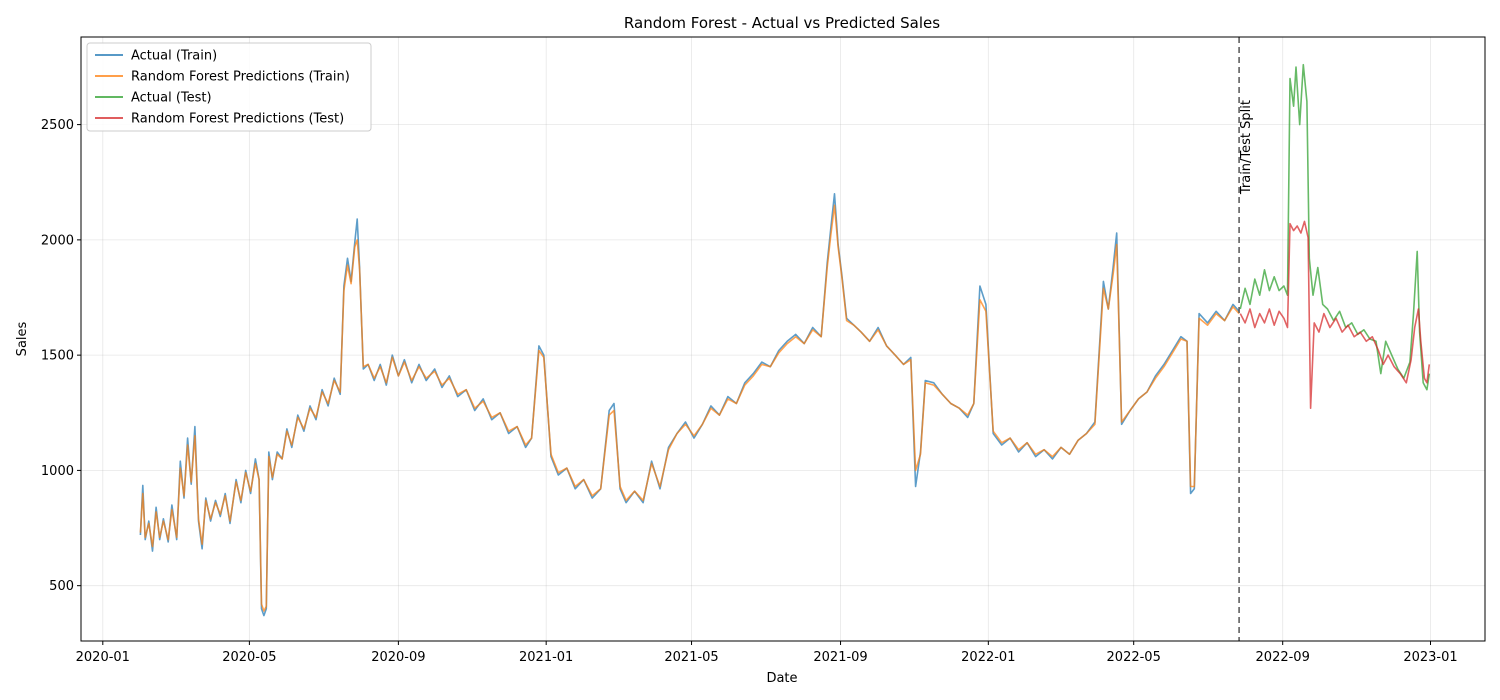 The width and height of the screenshot is (1500, 700). What do you see at coordinates (171, 98) in the screenshot?
I see `legend-entry: Actual (Test)` at bounding box center [171, 98].